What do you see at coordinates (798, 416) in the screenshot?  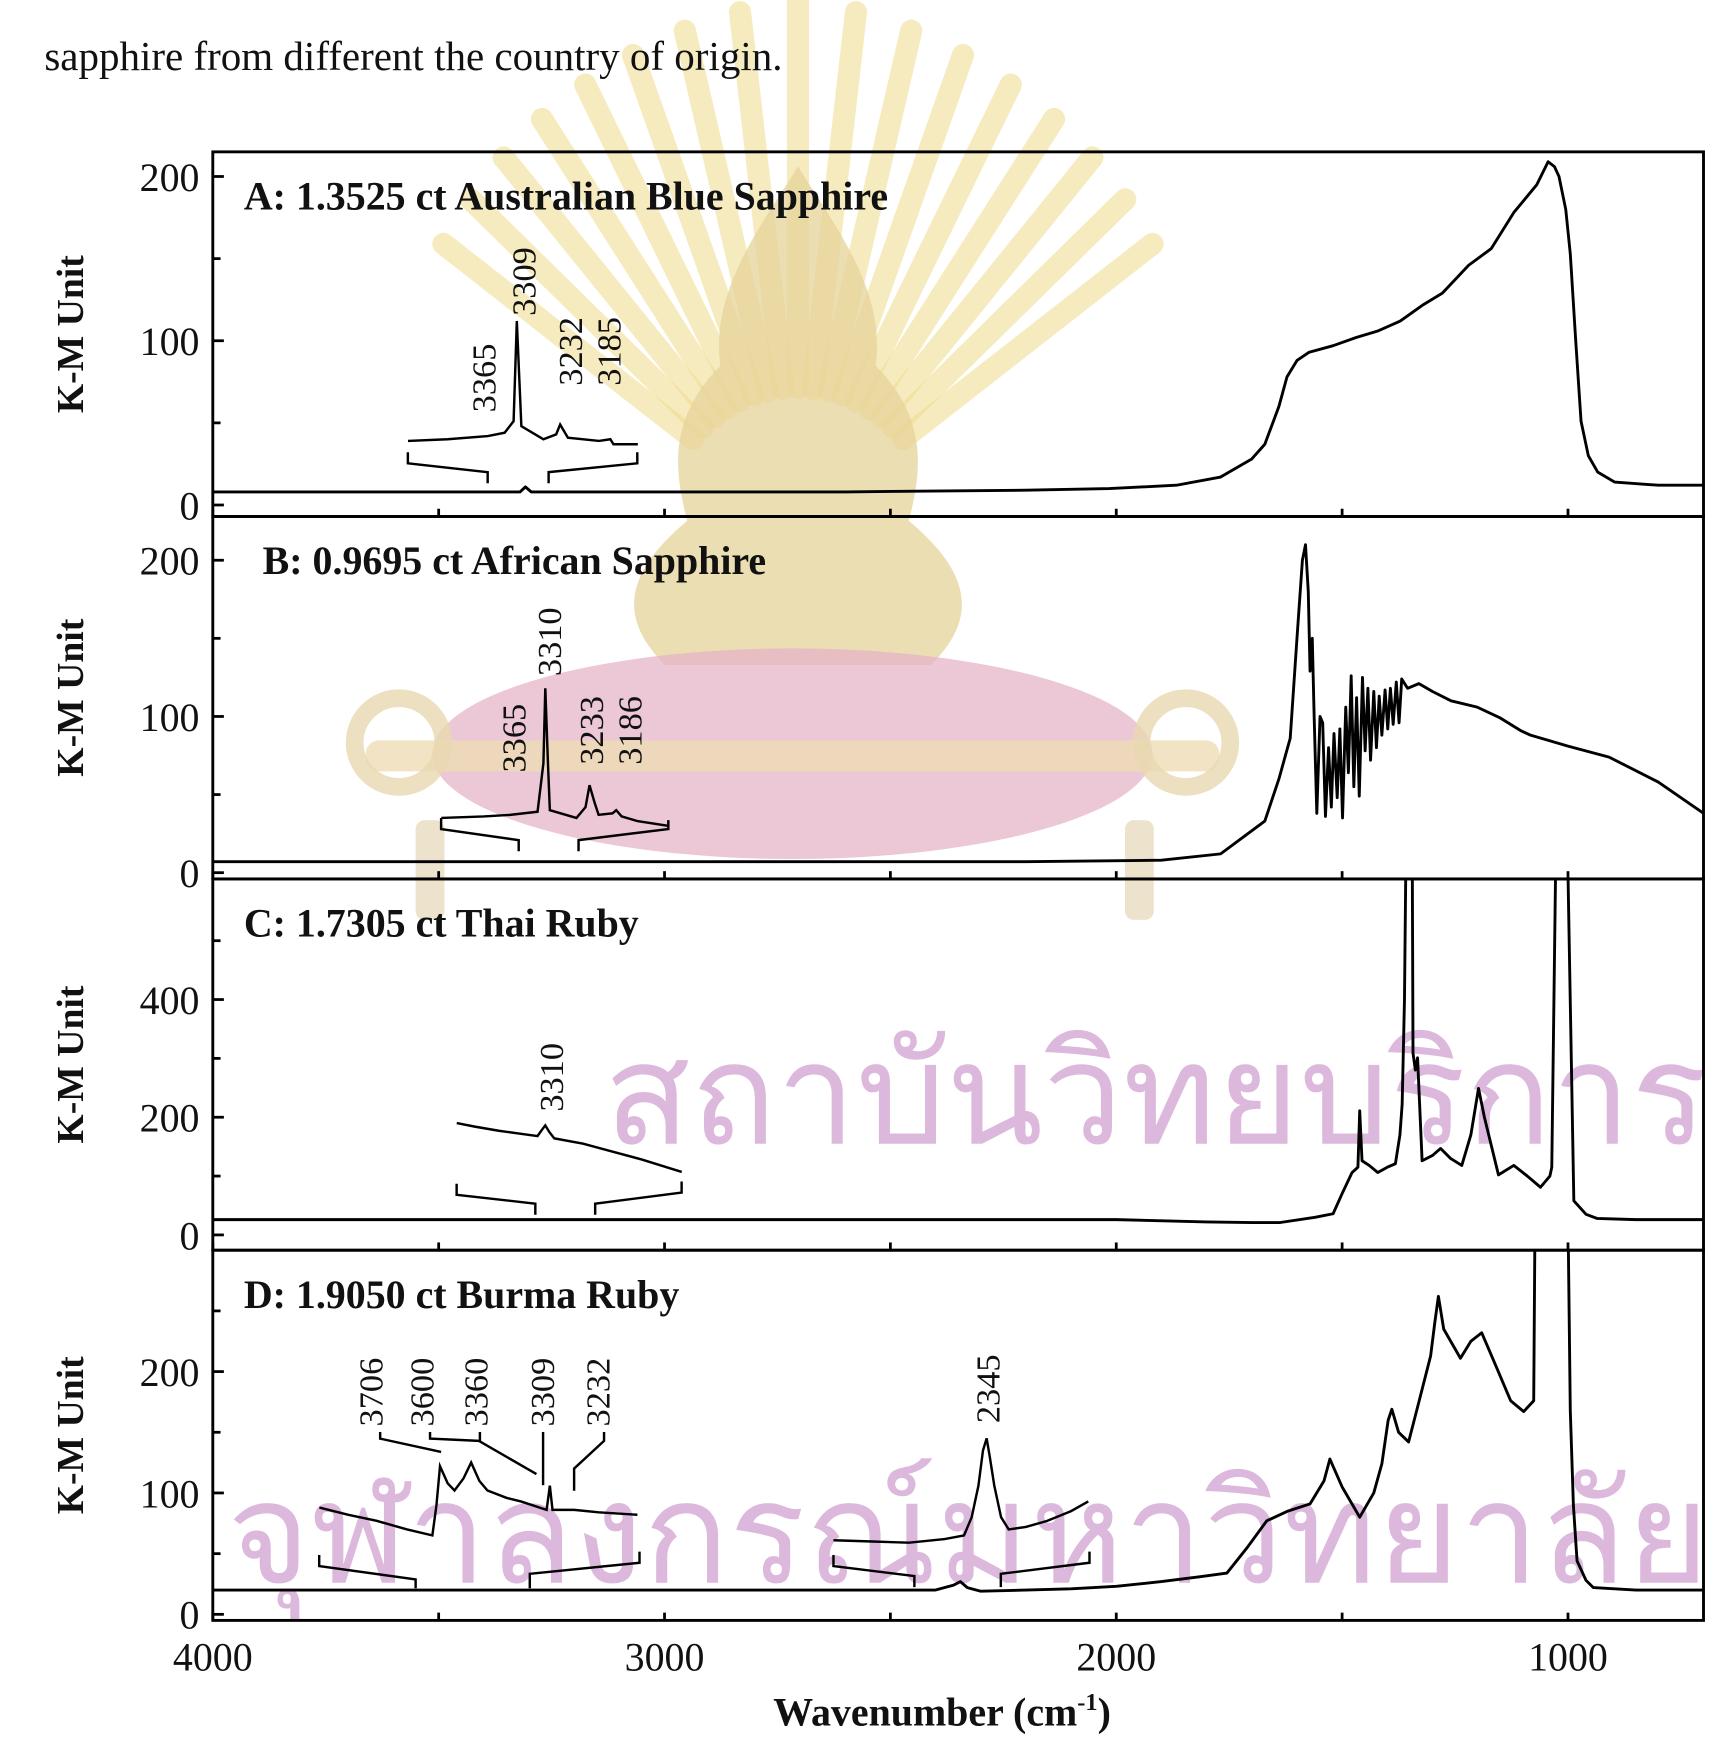 I see `emblem-crown` at bounding box center [798, 416].